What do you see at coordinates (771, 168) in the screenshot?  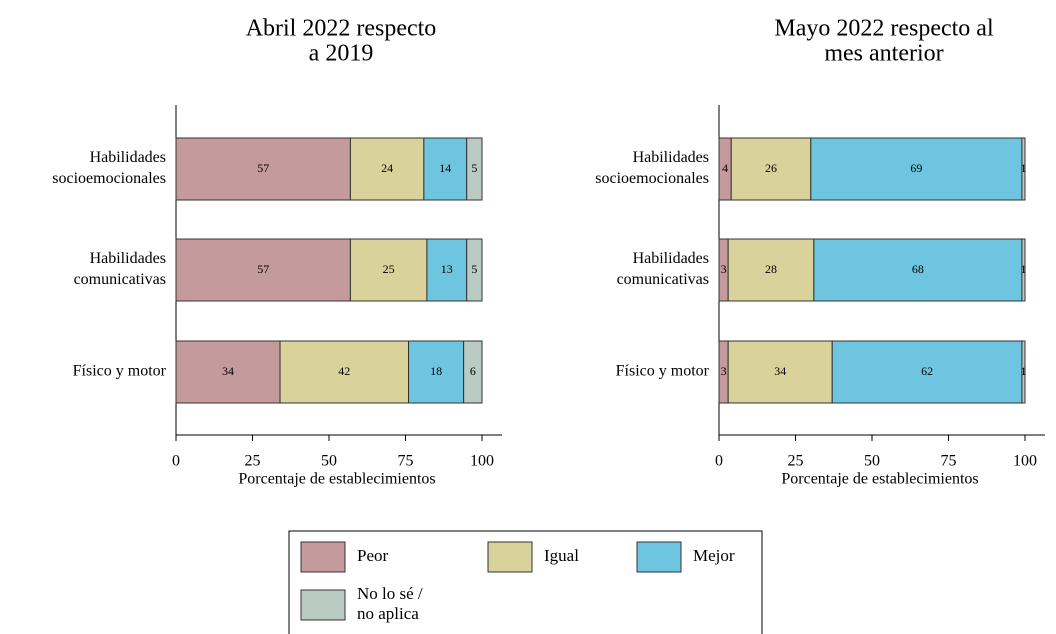 I see `data-label: 26` at bounding box center [771, 168].